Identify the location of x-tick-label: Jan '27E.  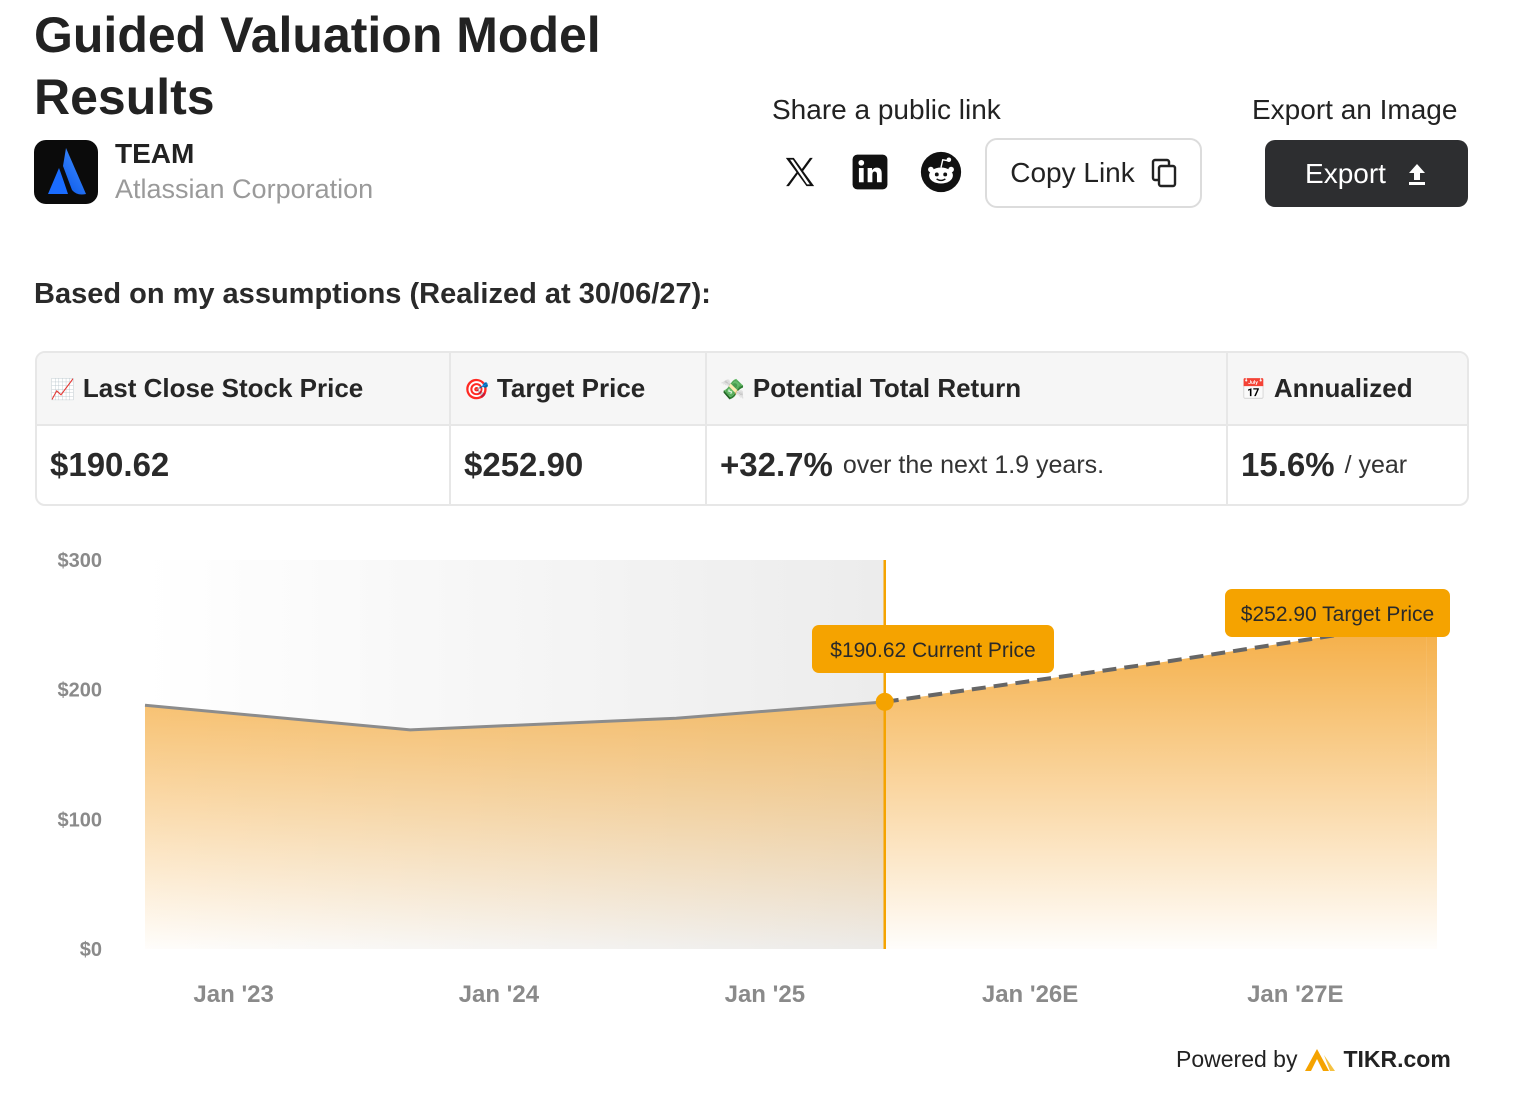
(1295, 994).